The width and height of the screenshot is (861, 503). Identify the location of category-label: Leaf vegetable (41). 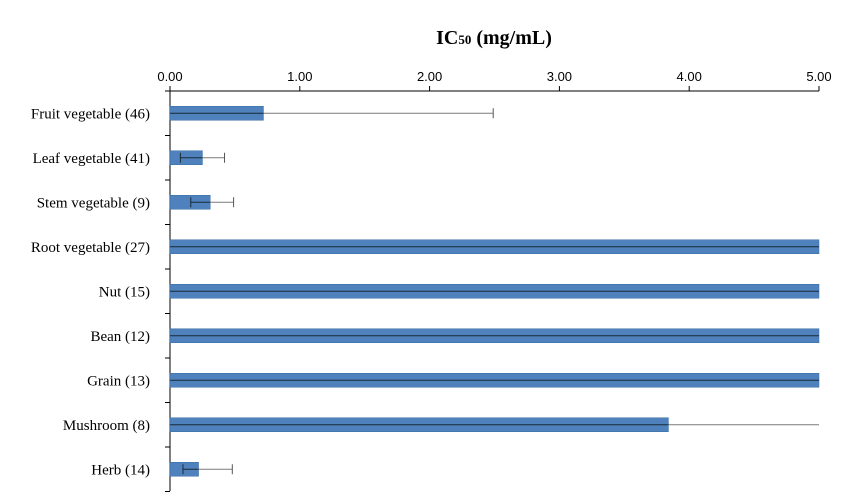
(91, 159).